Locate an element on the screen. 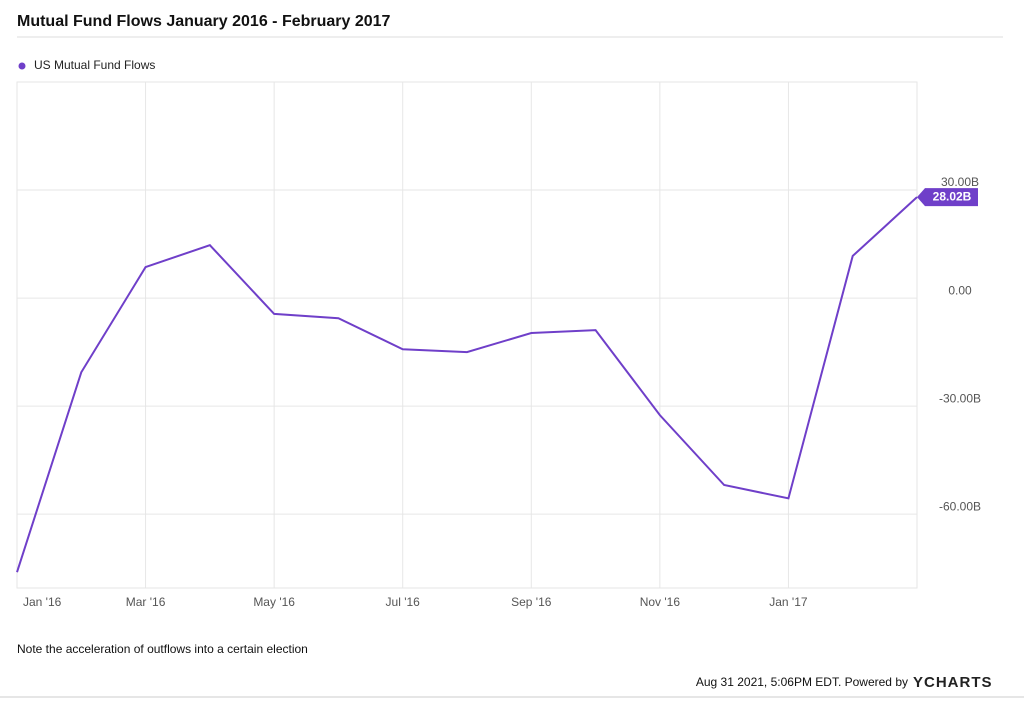 This screenshot has width=1024, height=702. value-badge is located at coordinates (947, 197).